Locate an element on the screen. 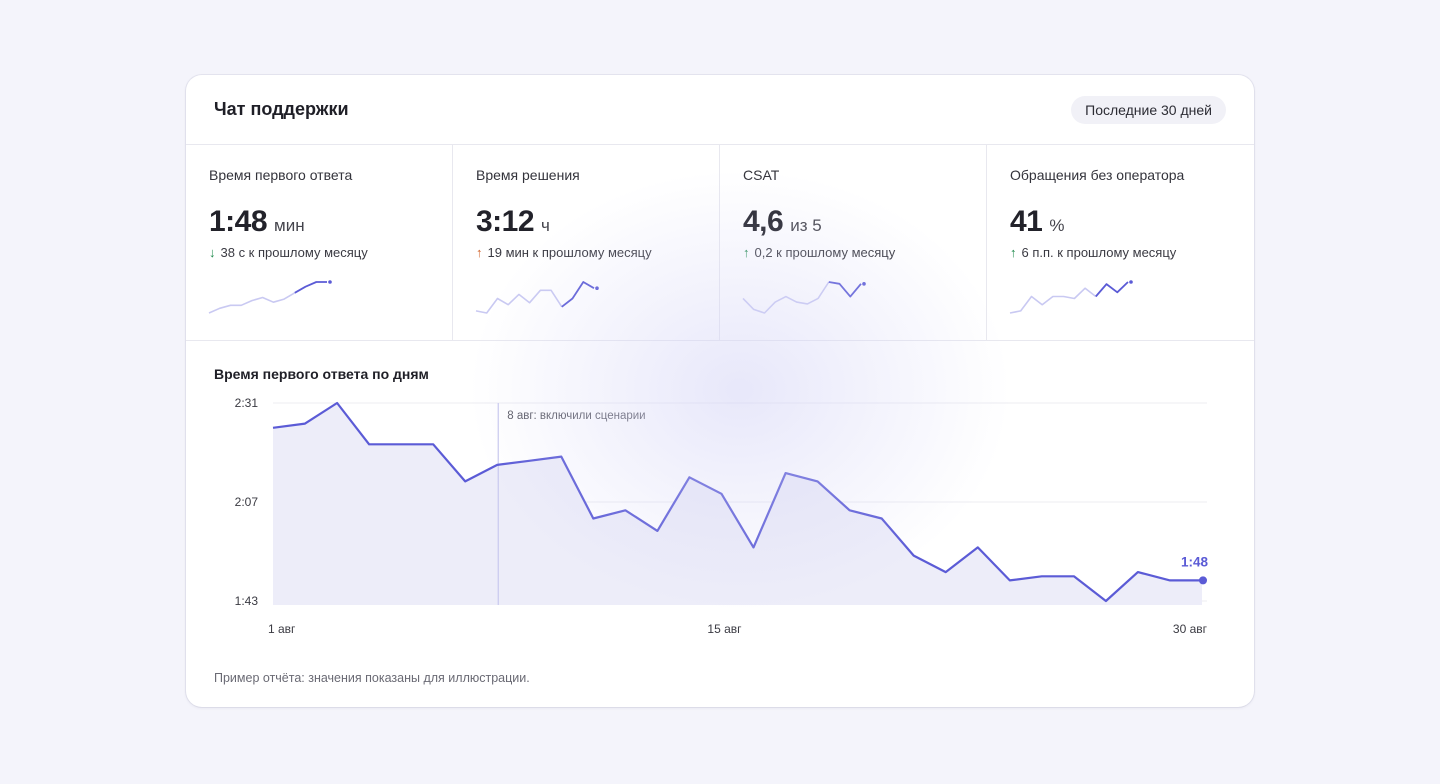 The image size is (1440, 784). kpi-value: 41 is located at coordinates (1026, 221).